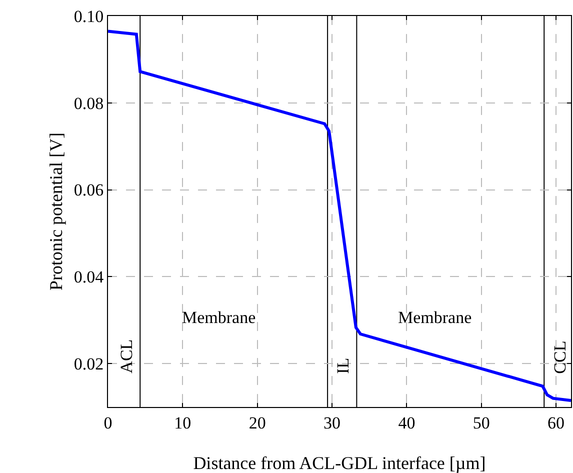 The width and height of the screenshot is (573, 473). Describe the element at coordinates (56, 211) in the screenshot. I see `y-axis-title: Protonic potential [V]` at that location.